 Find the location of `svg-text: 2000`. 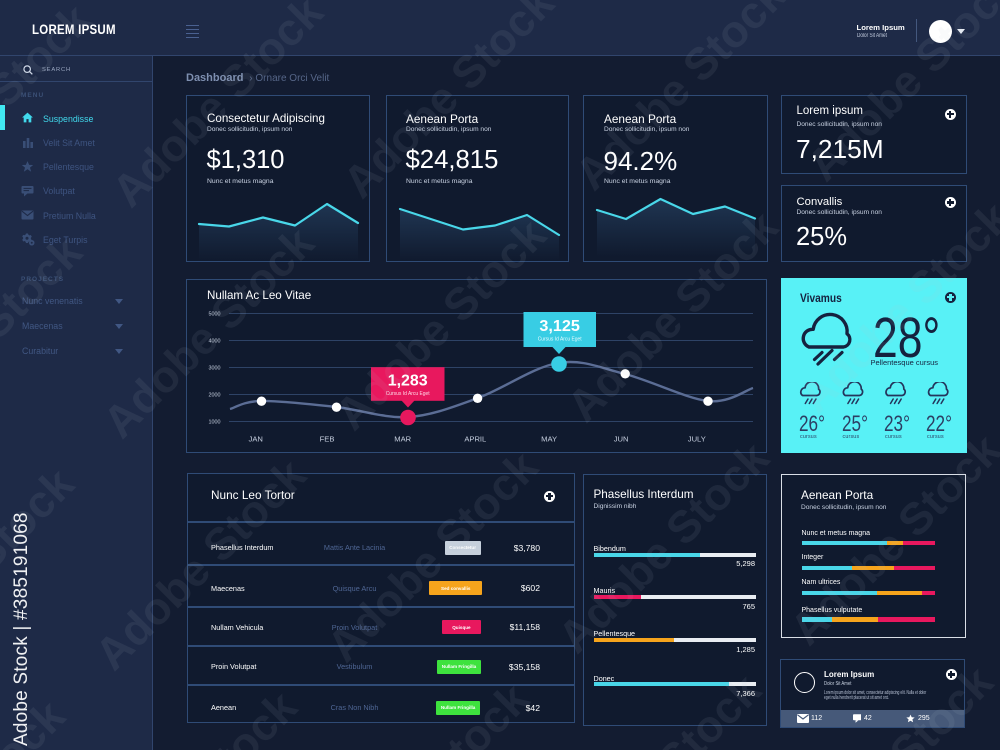

svg-text: 2000 is located at coordinates (215, 396).